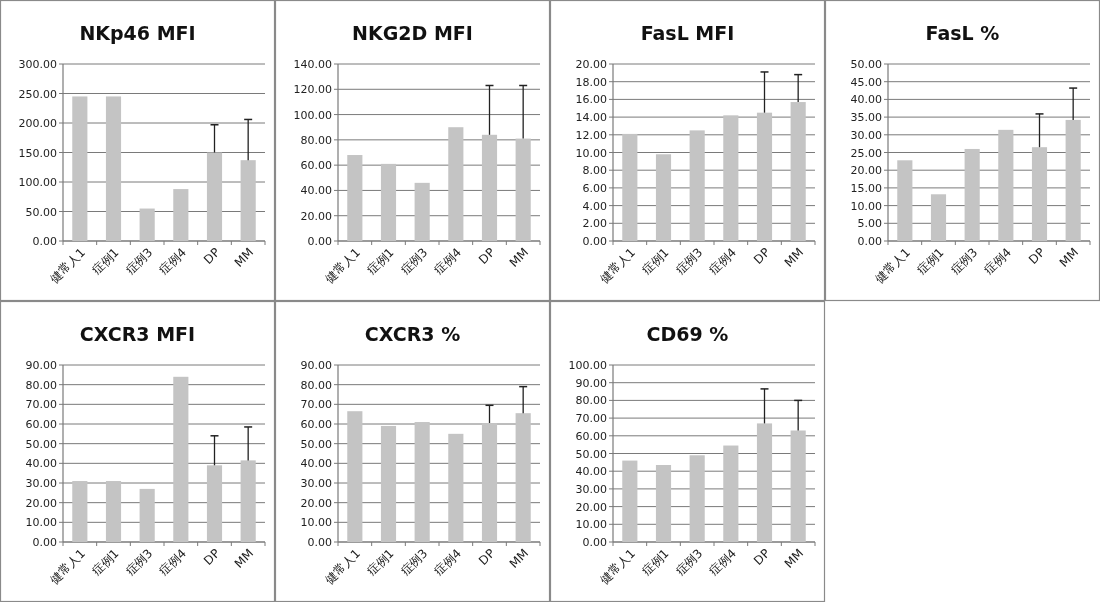 This screenshot has height=602, width=1100. What do you see at coordinates (37, 123) in the screenshot?
I see `y-tick-label: 200.00` at bounding box center [37, 123].